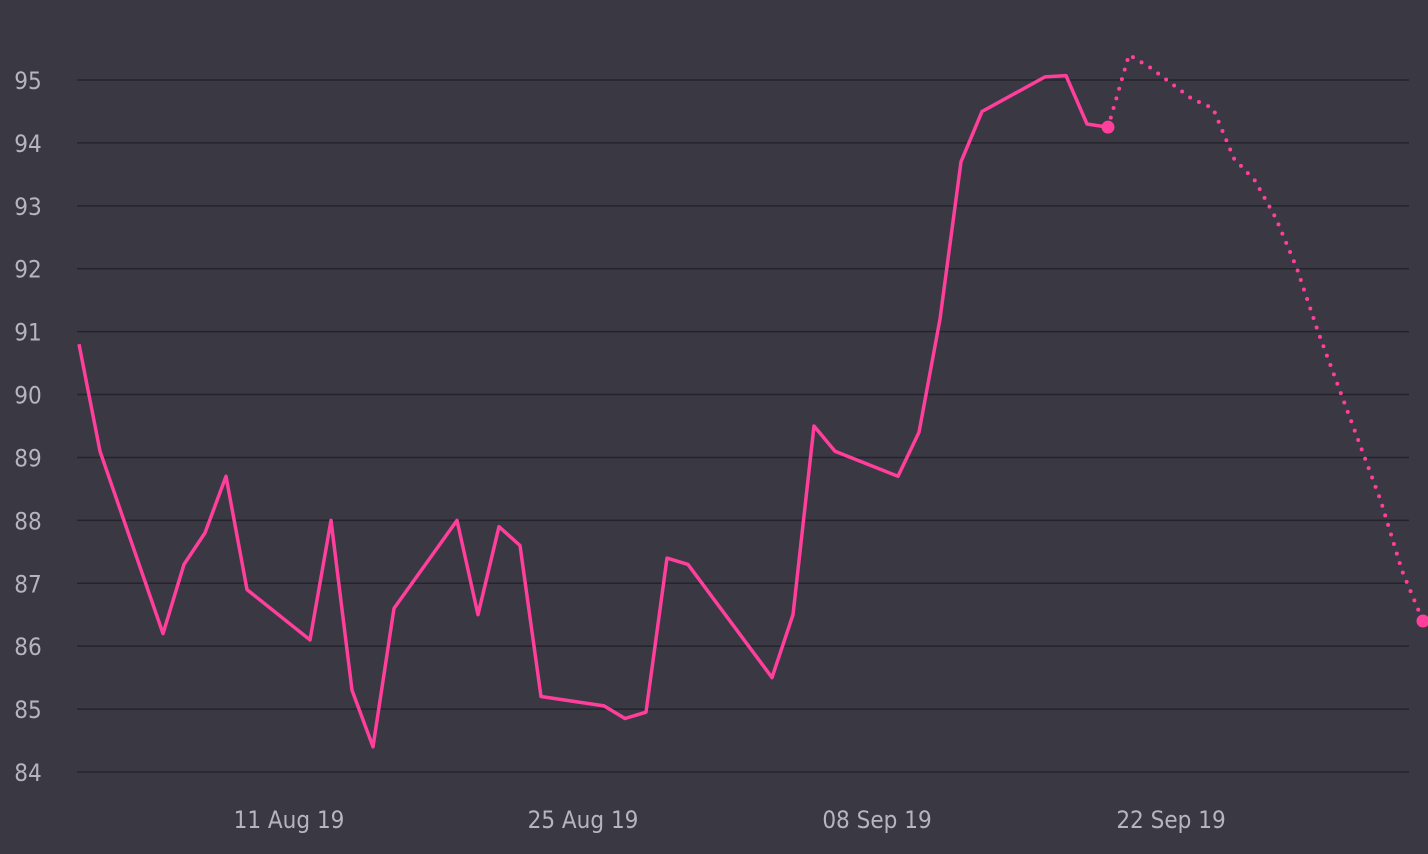 This screenshot has width=1428, height=854. What do you see at coordinates (27, 144) in the screenshot?
I see `y-tick-label-94: 94` at bounding box center [27, 144].